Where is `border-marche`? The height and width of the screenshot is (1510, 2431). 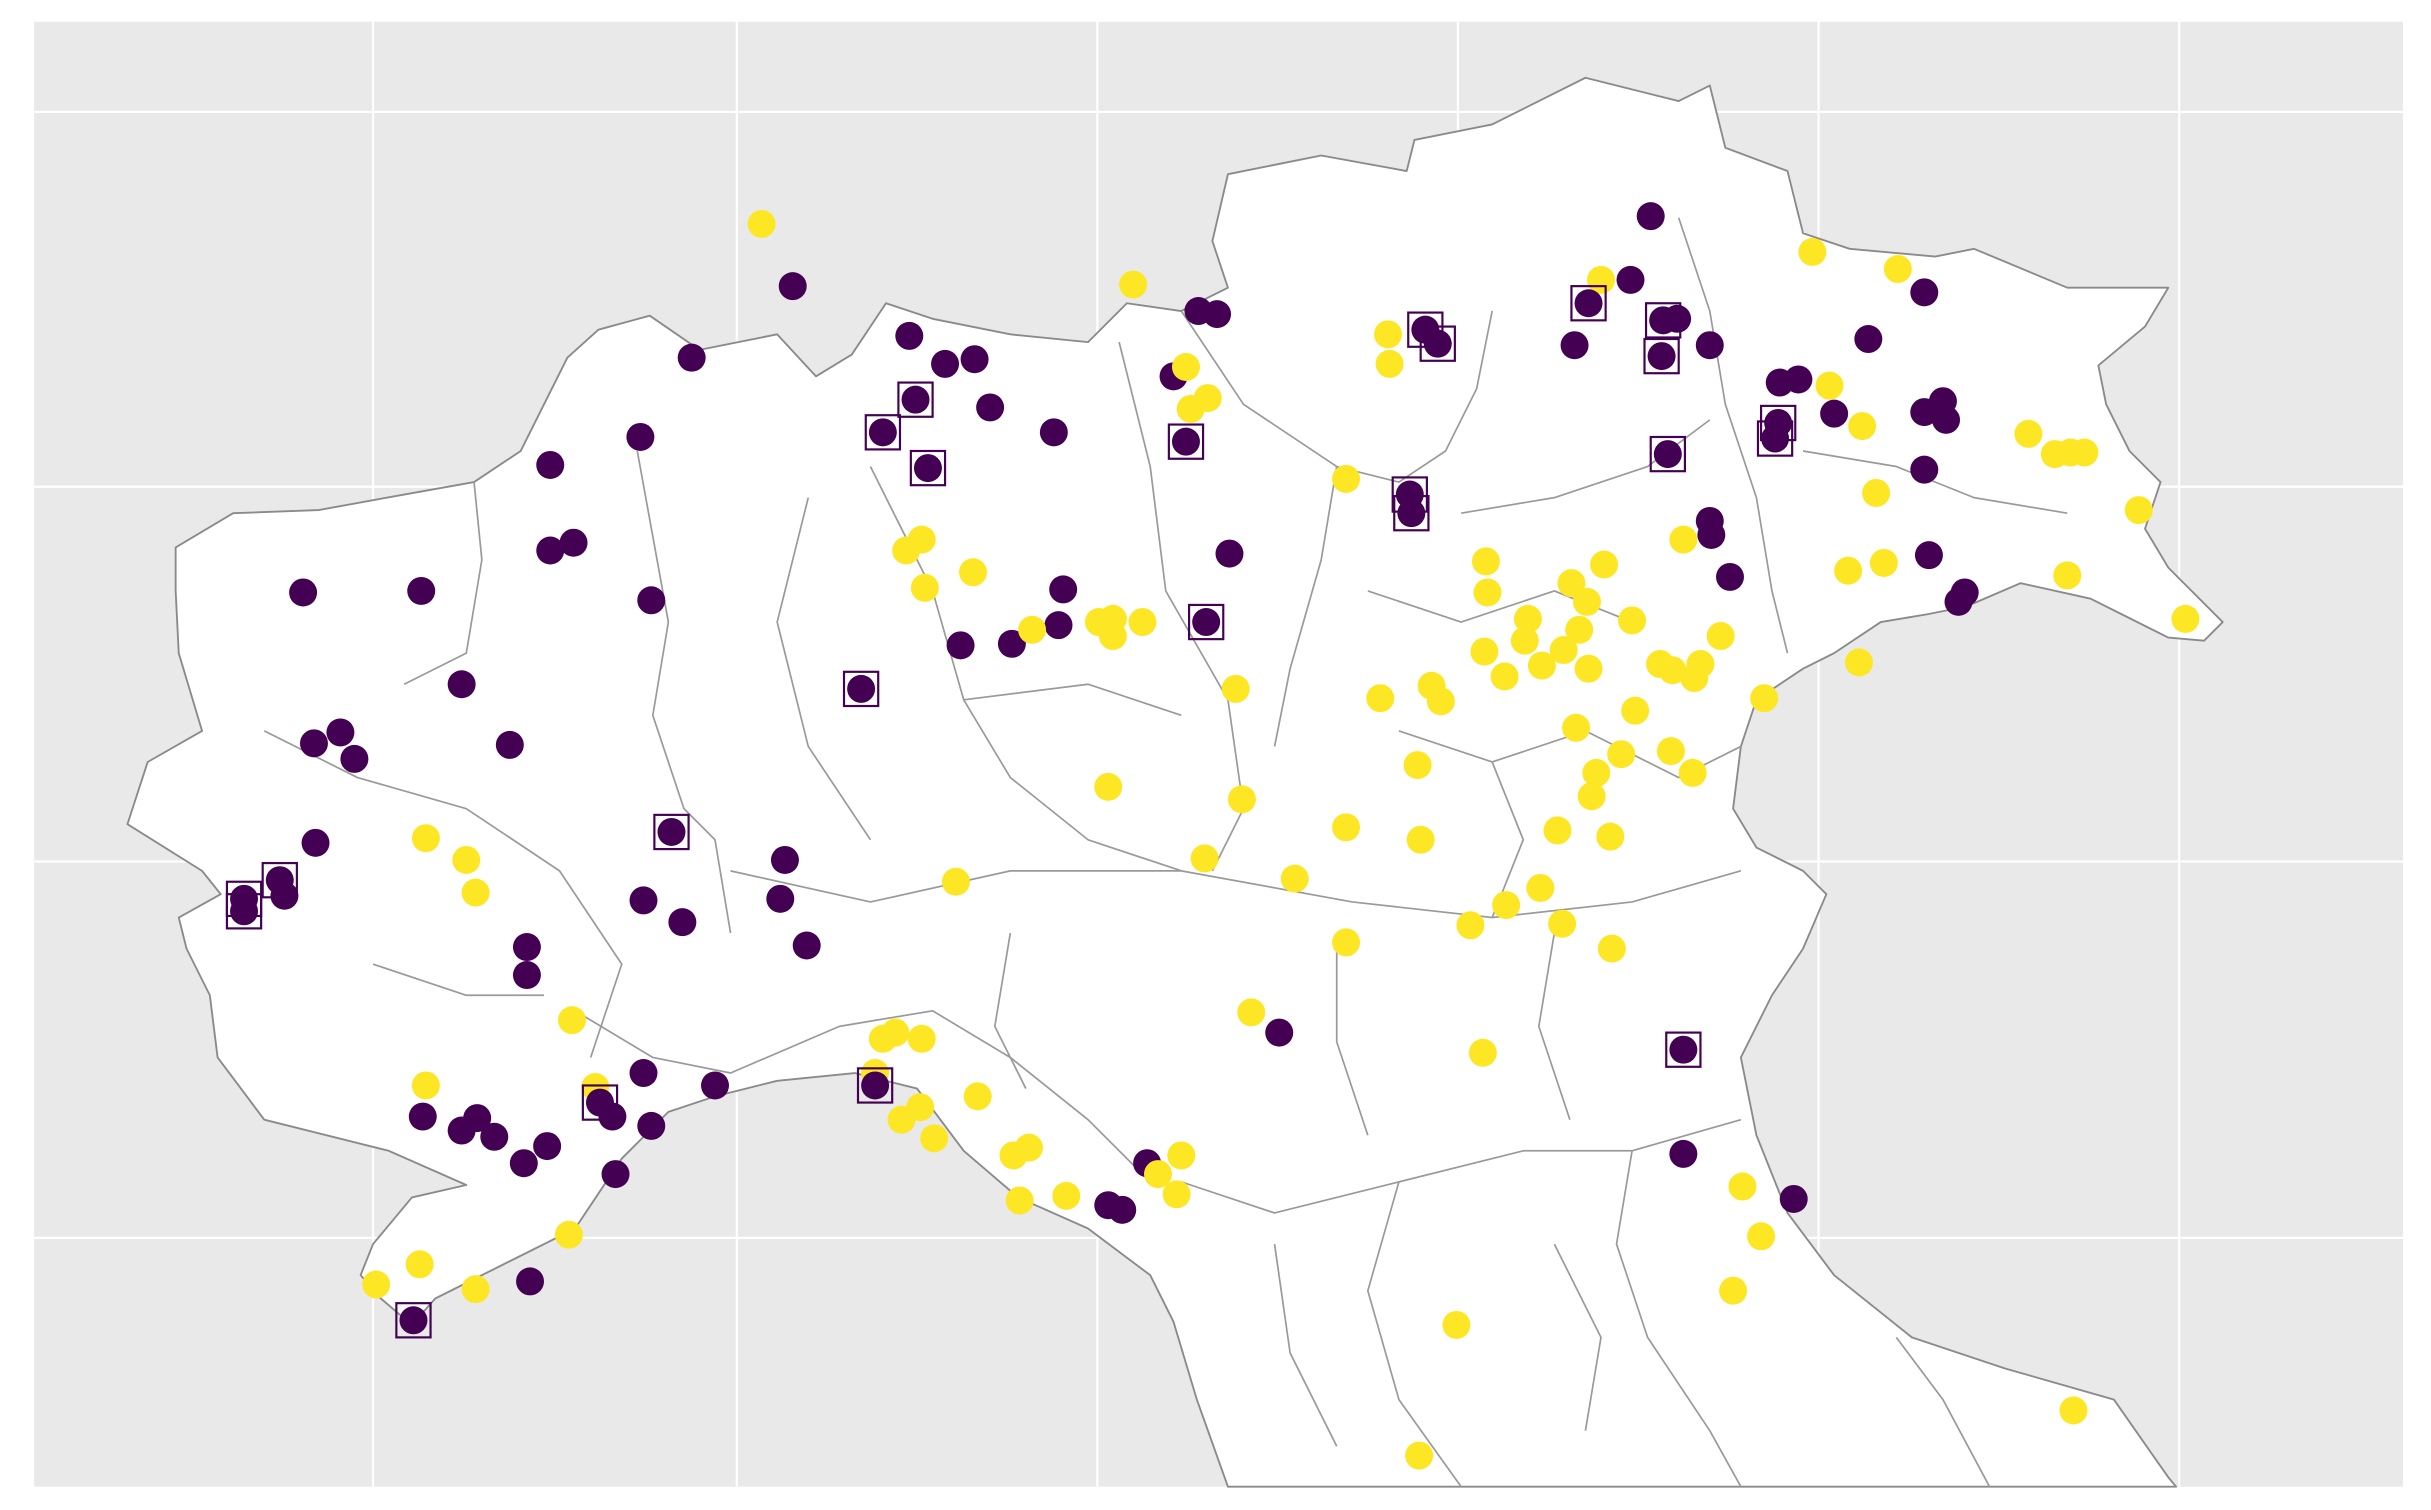
border-marche is located at coordinates (1678, 1319).